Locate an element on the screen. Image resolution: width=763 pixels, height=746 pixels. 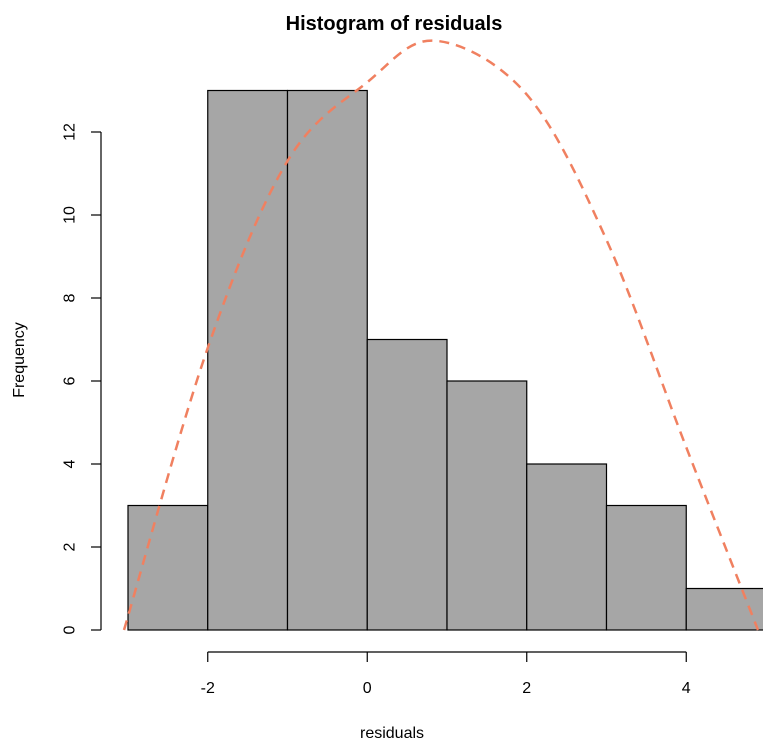
y-tick-label-4: 4 is located at coordinates (70, 463).